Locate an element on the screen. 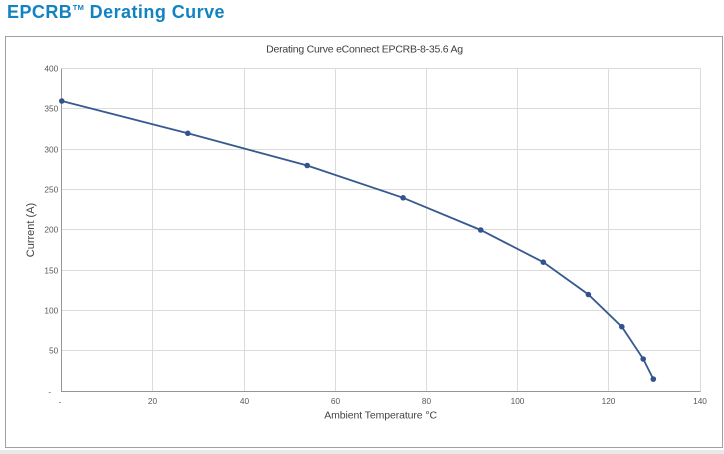  svg-text: 80 is located at coordinates (427, 401).